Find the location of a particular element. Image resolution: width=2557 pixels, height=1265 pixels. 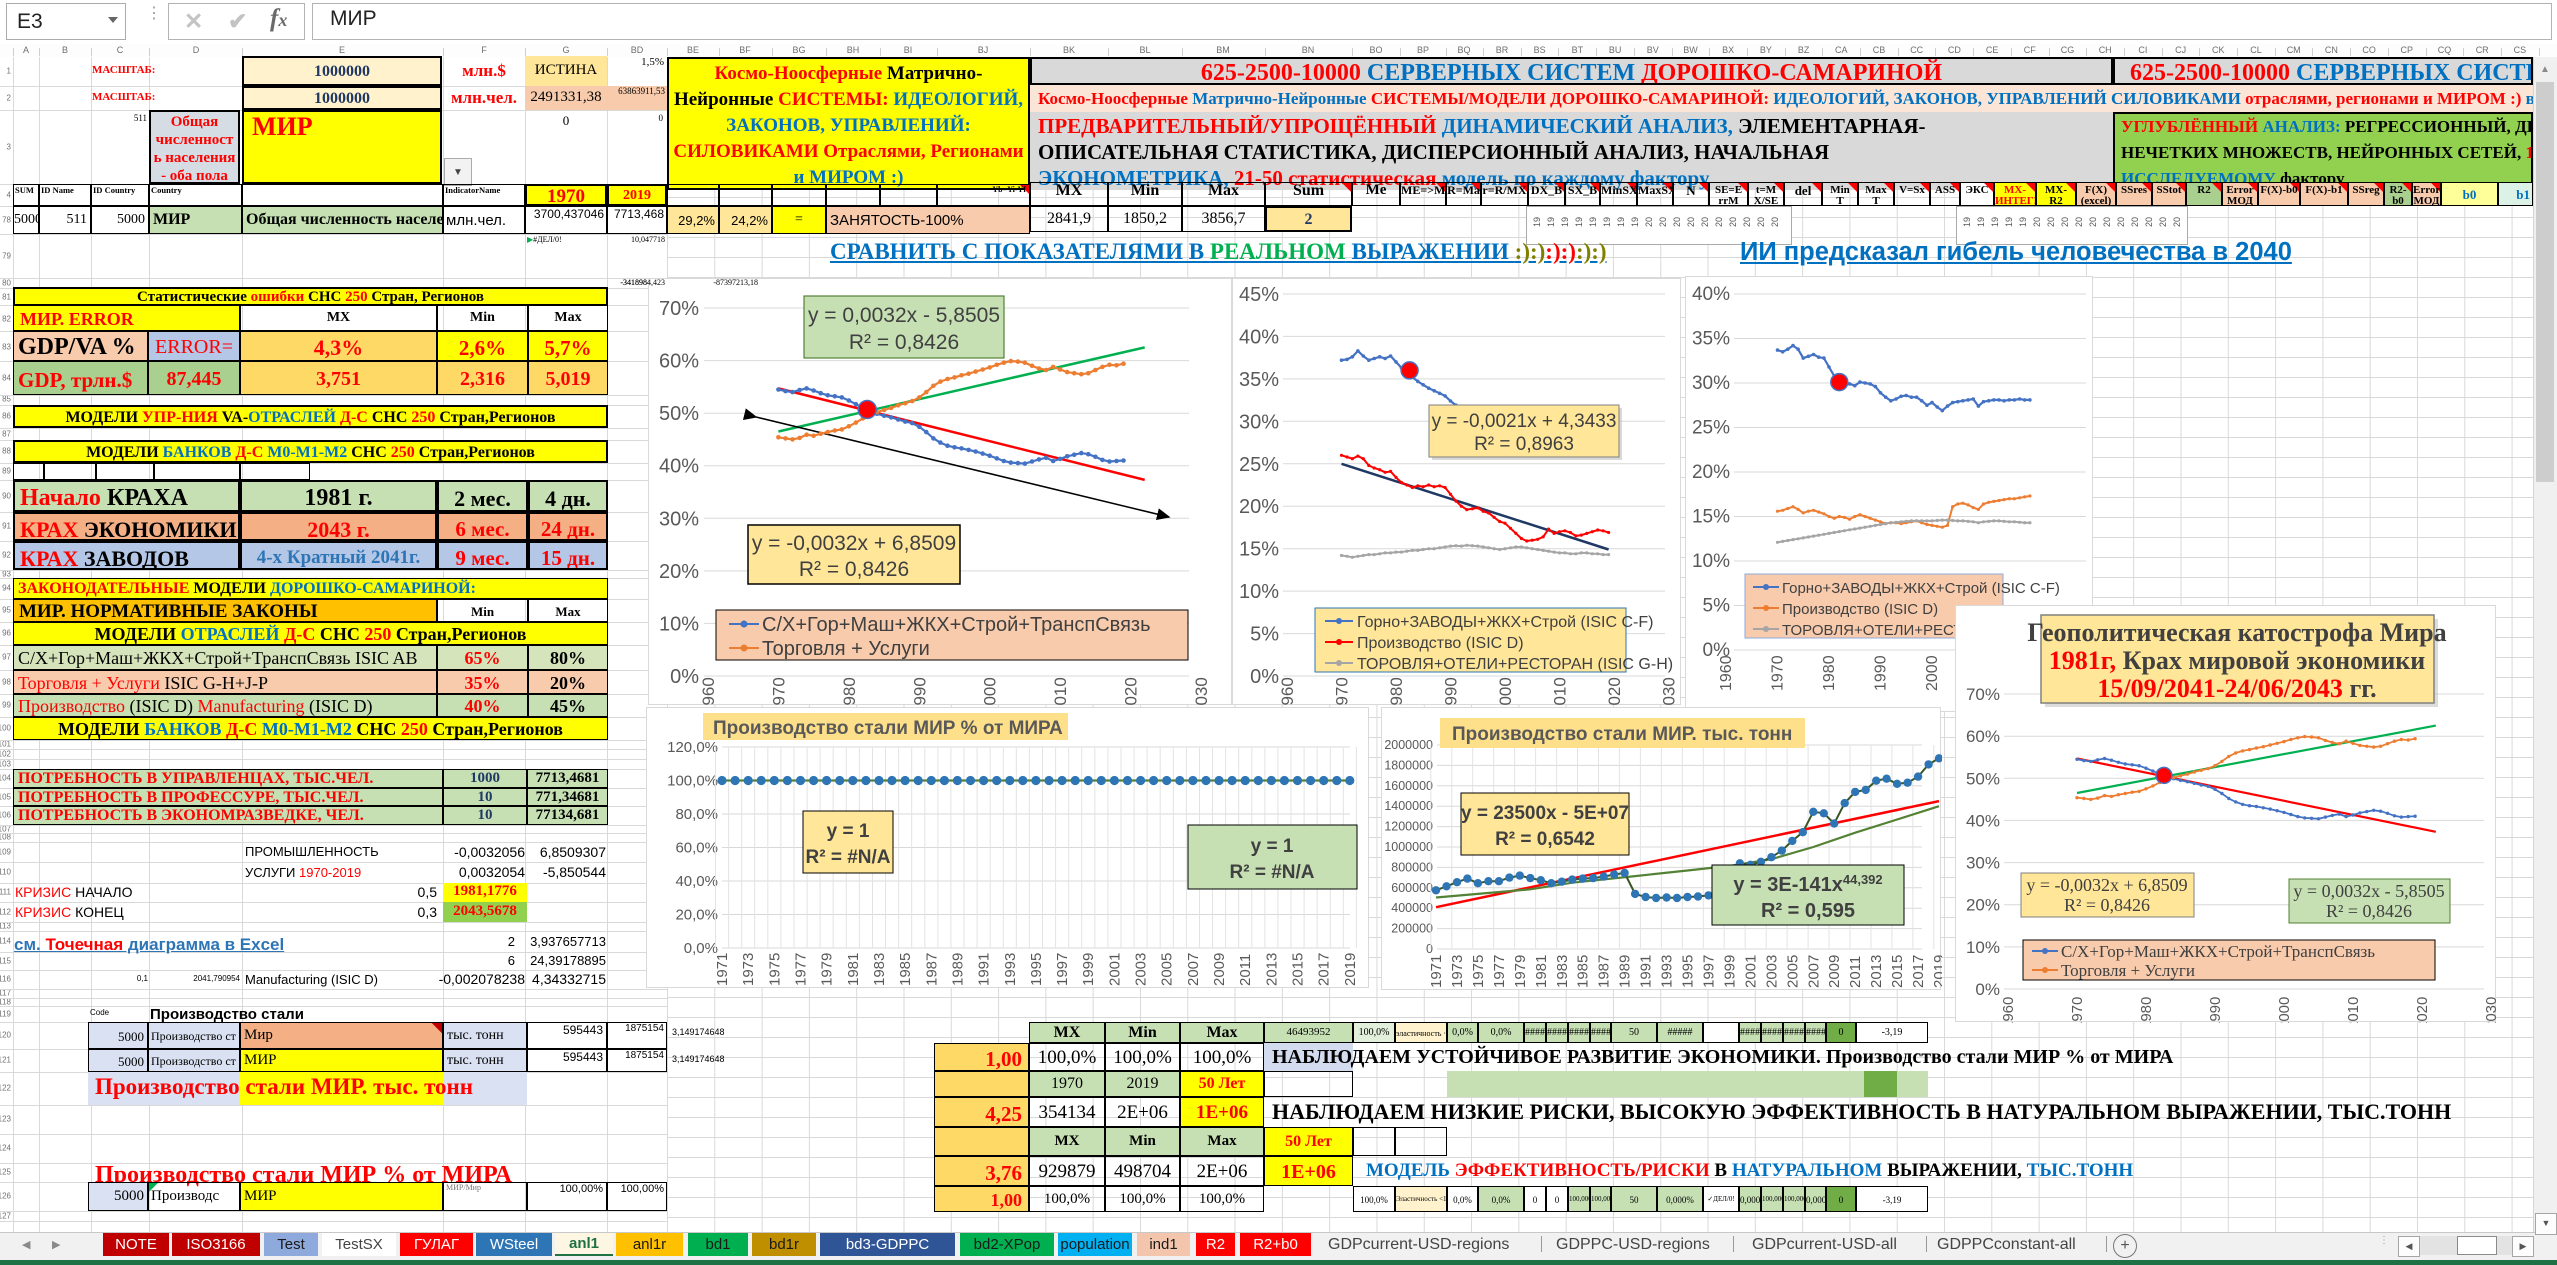

svg-text: 60% is located at coordinates (679, 362).